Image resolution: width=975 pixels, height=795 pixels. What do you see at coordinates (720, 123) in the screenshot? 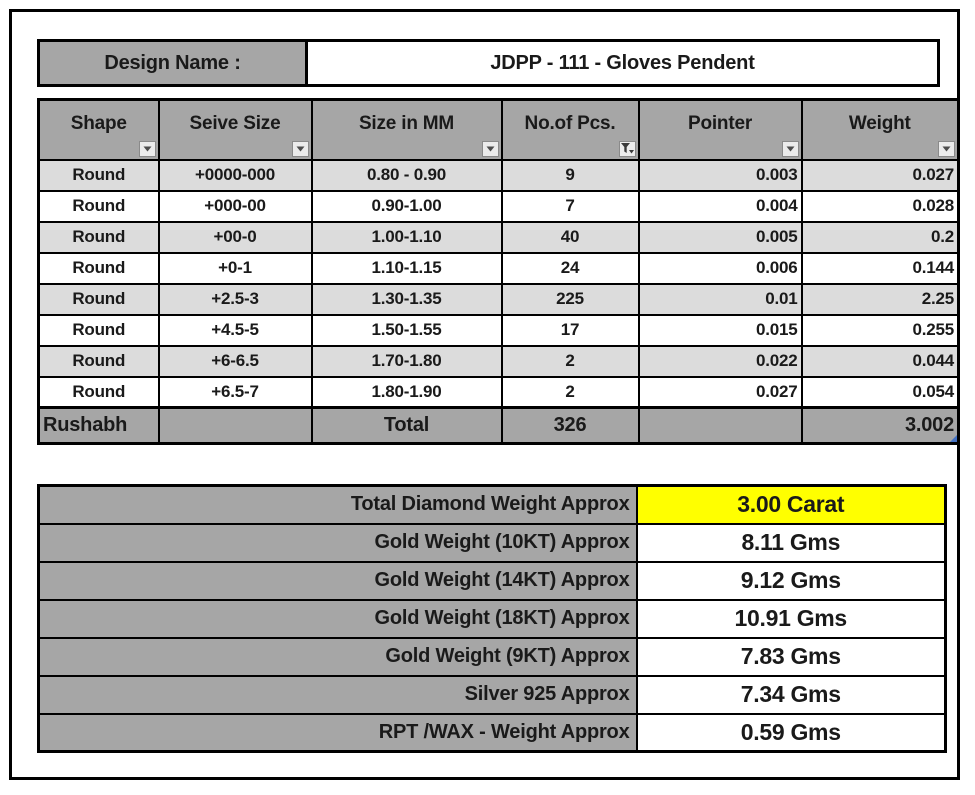
I see `column-header-label: Pointer` at bounding box center [720, 123].